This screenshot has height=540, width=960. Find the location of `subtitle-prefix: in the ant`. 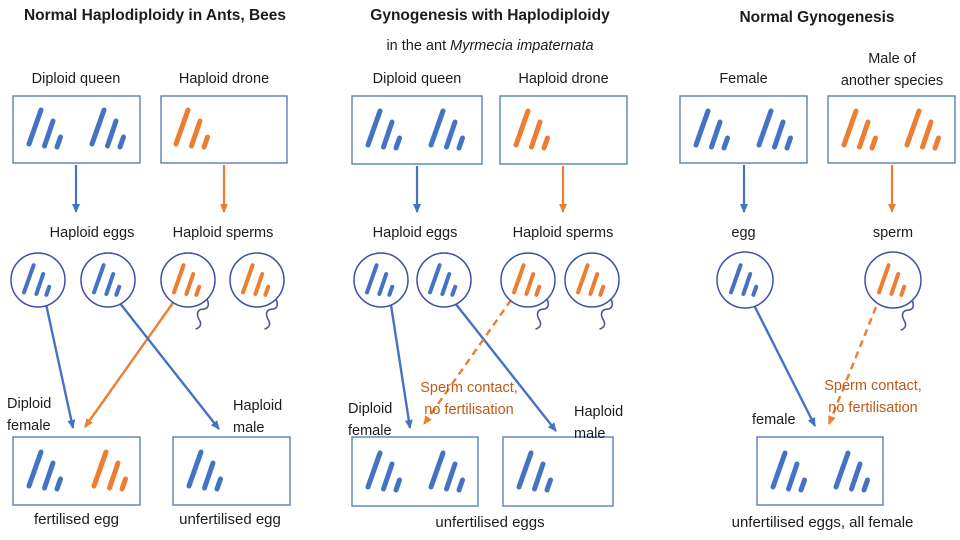

subtitle-prefix: in the ant is located at coordinates (418, 46).